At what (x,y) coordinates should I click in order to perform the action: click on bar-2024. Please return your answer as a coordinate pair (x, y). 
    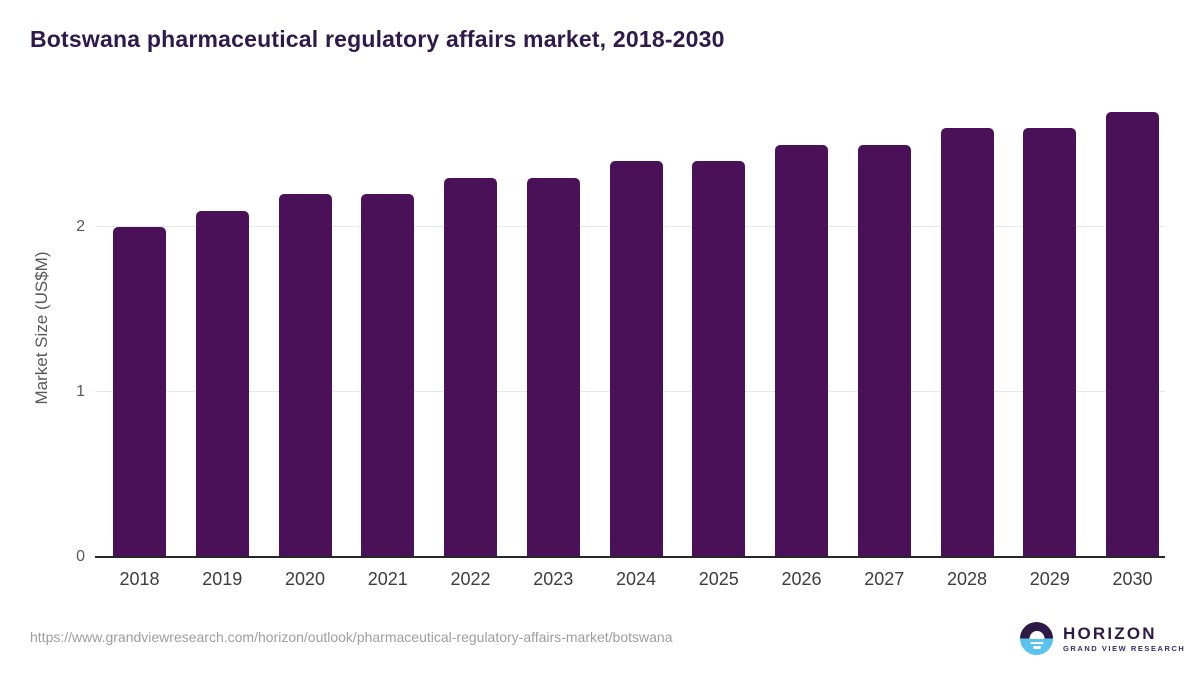
    Looking at the image, I should click on (636, 359).